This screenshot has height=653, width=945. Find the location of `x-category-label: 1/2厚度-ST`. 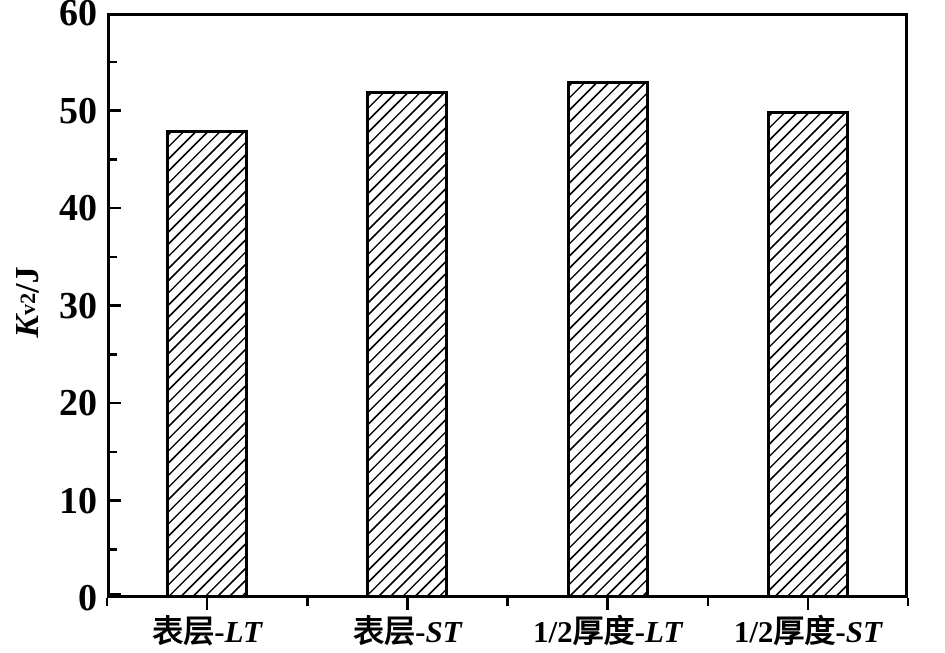

x-category-label: 1/2厚度-ST is located at coordinates (796, 632).